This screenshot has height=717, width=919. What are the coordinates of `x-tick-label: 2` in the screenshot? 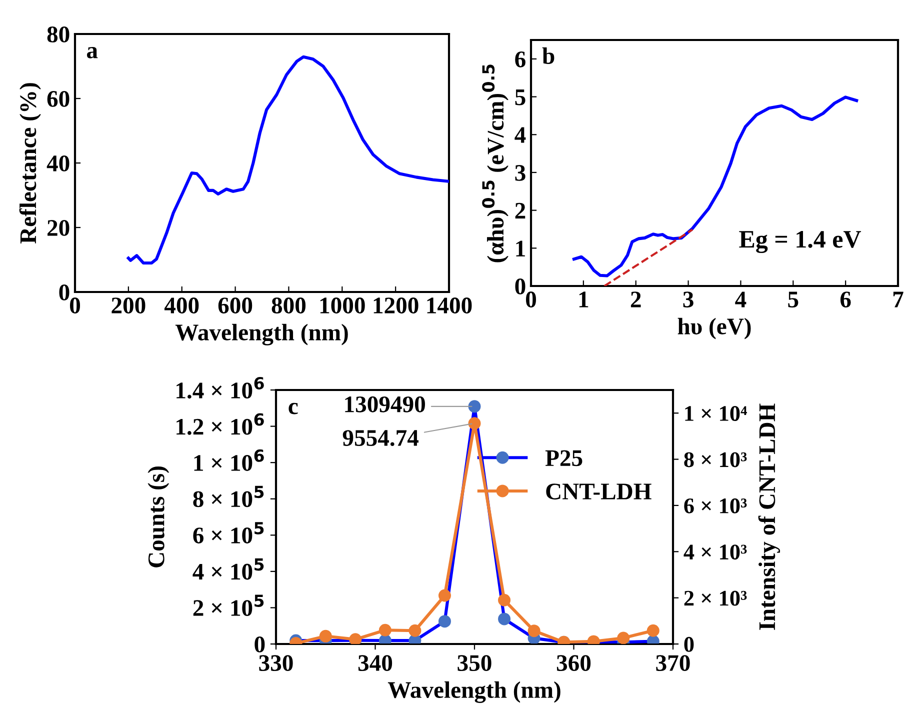 It's located at (635, 300).